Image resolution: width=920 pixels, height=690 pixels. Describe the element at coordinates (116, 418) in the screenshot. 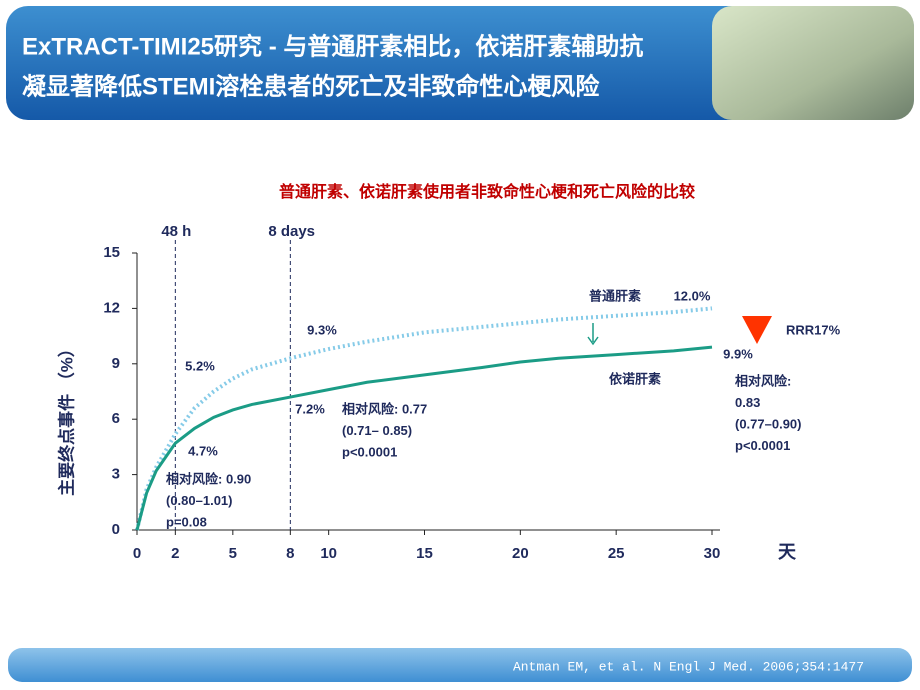

I see `y-tick-label: 6` at that location.